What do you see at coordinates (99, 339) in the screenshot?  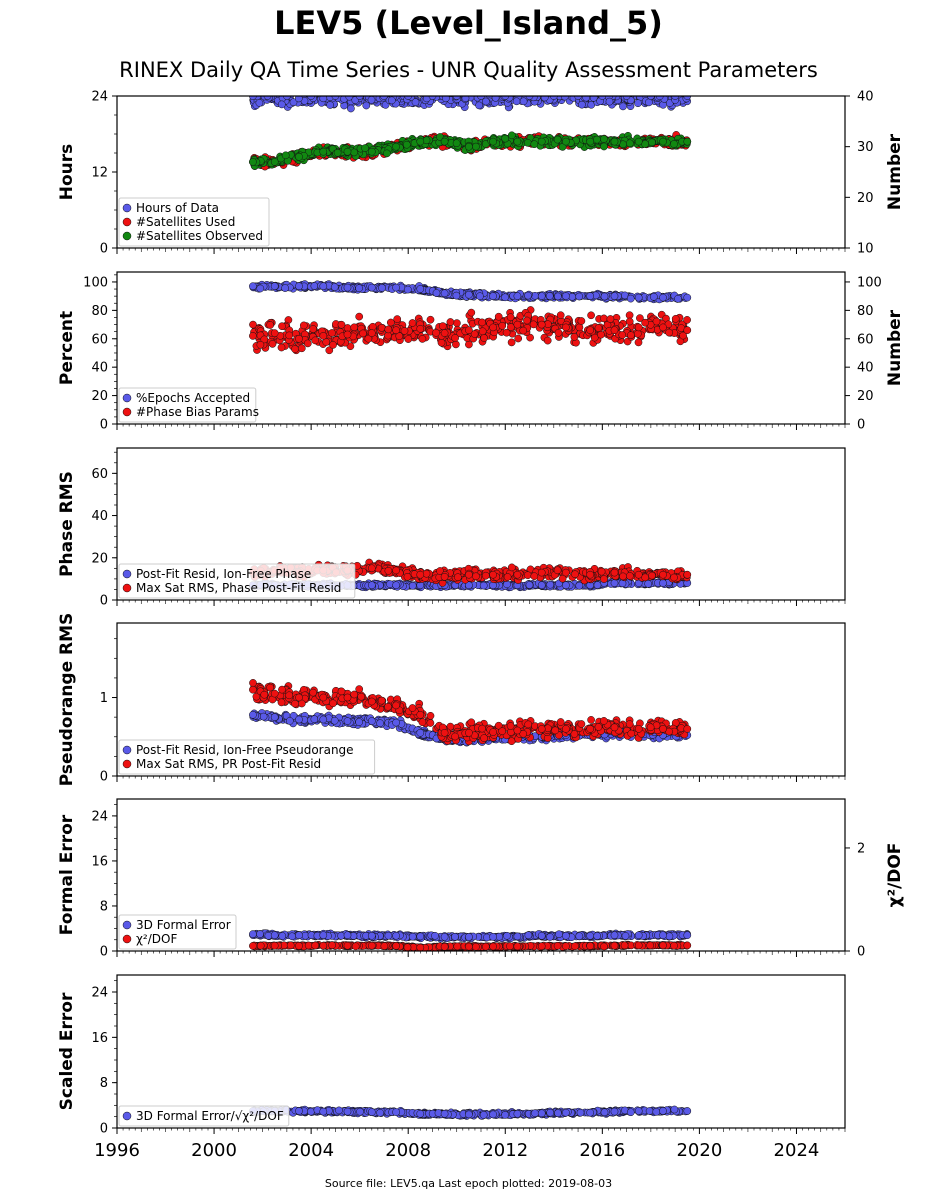 I see `y-tick-label: 60` at bounding box center [99, 339].